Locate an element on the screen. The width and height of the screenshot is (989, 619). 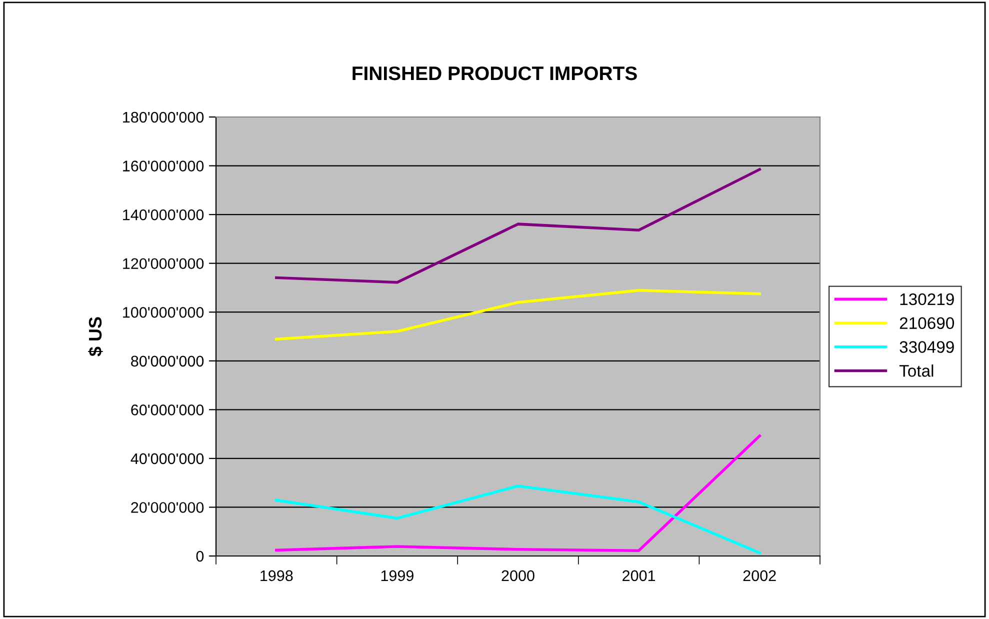
y-tick-label: 0 is located at coordinates (200, 556).